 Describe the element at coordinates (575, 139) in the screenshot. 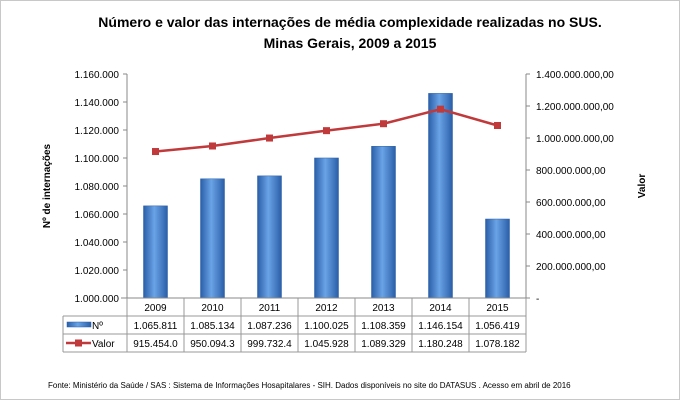

I see `y-right-tick-label: 1.000.000.000,00` at that location.